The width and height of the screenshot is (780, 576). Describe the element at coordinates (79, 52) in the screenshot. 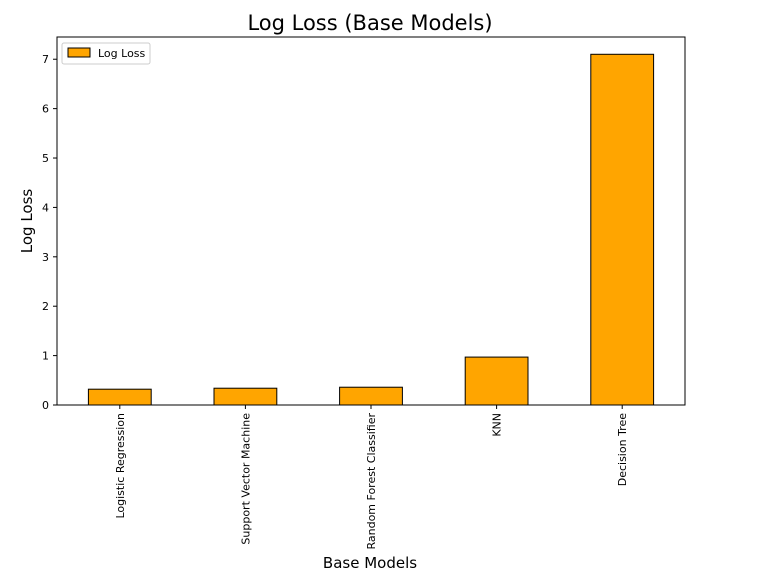

I see `legend-swatch` at that location.